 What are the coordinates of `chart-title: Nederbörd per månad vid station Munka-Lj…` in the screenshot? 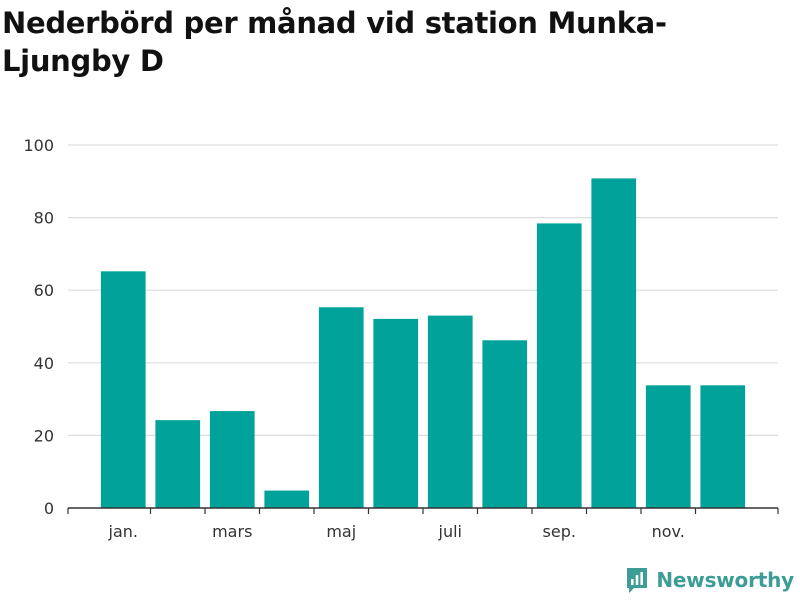 It's located at (334, 42).